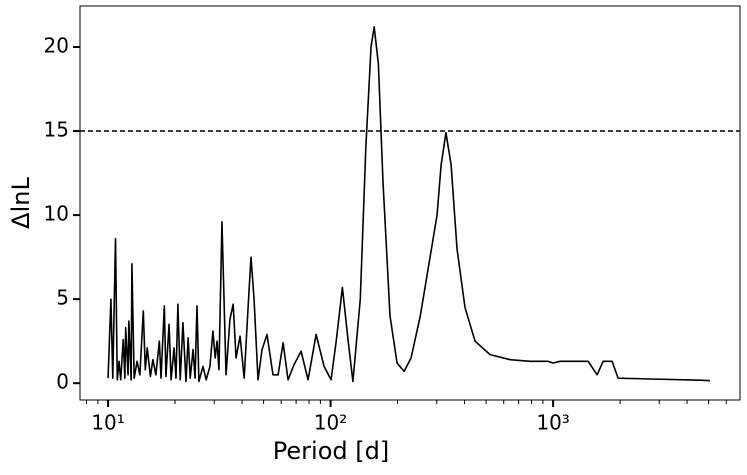  What do you see at coordinates (552, 423) in the screenshot?
I see `x-tick-label: 10³` at bounding box center [552, 423].